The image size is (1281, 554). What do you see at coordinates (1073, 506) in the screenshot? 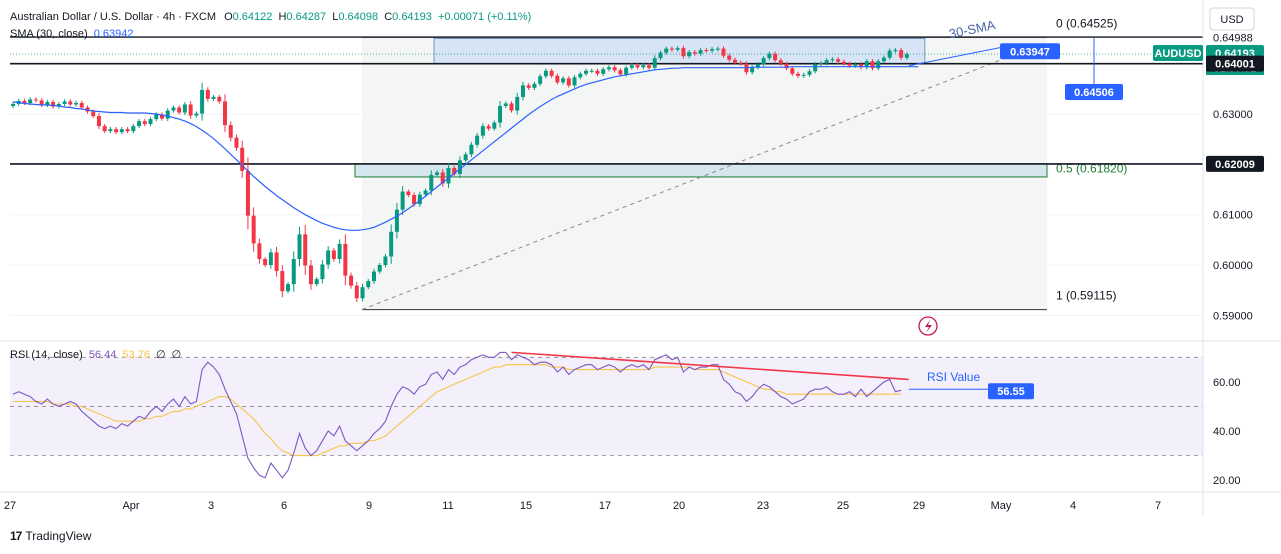
I see `time-tick-label: 4` at bounding box center [1073, 506].